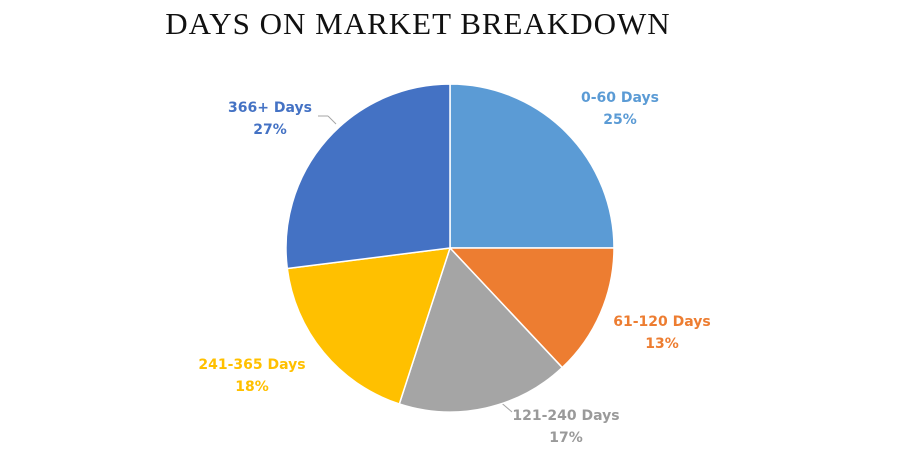 The height and width of the screenshot is (450, 900). I want to click on slice-value-label: 25%, so click(620, 120).